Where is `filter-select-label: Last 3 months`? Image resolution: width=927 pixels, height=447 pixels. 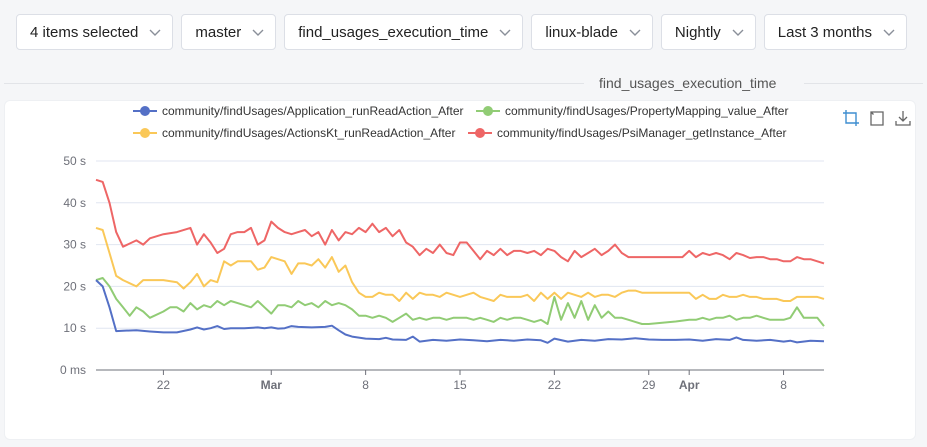 filter-select-label: Last 3 months is located at coordinates (824, 32).